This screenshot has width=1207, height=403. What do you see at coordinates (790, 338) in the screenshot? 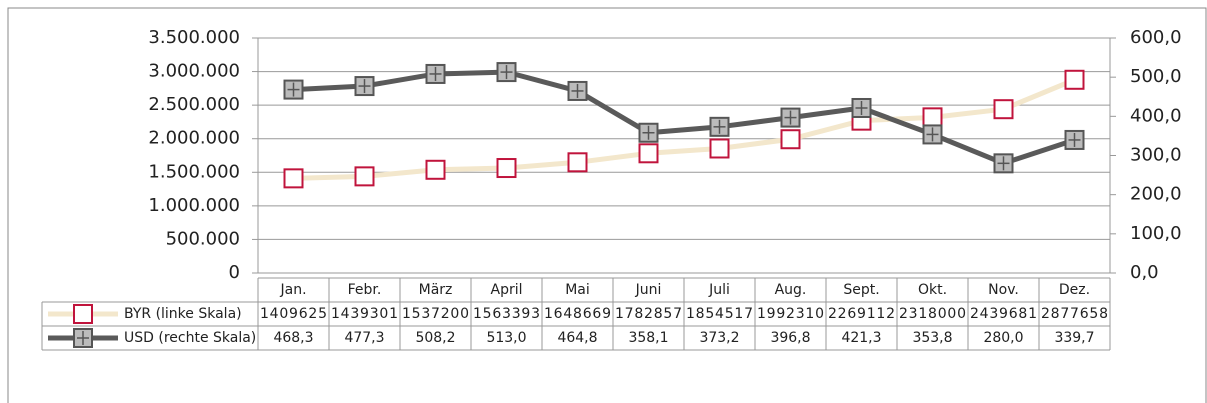
I see `table-value: 396,8` at bounding box center [790, 338].